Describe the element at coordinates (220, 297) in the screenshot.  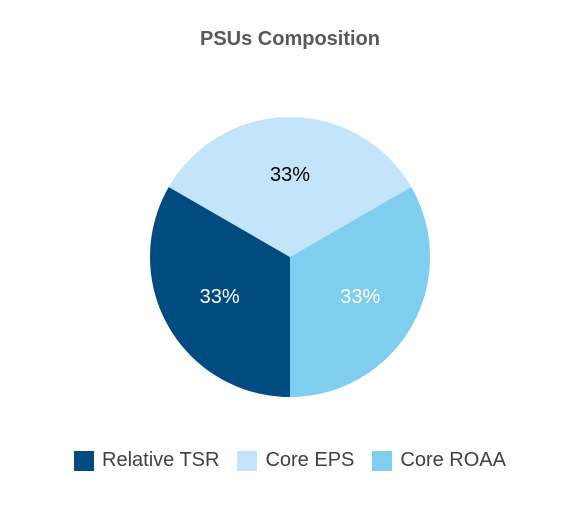
I see `data-label-relative-tsr: 33%` at that location.